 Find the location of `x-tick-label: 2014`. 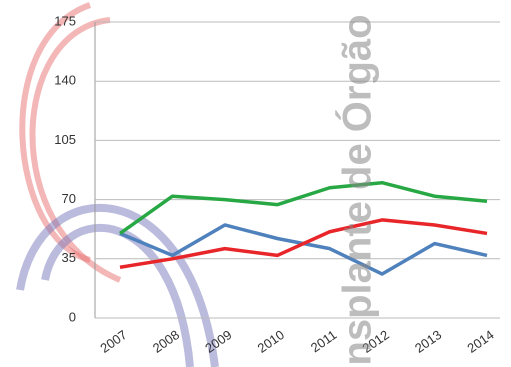

x-tick-label: 2014 is located at coordinates (480, 341).